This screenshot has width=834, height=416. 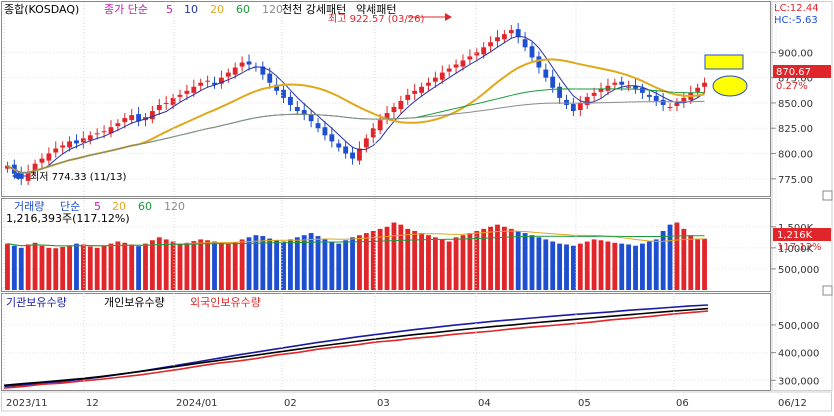 What do you see at coordinates (225, 302) in the screenshot?
I see `foreign-legend: 외국인보유수량` at bounding box center [225, 302].